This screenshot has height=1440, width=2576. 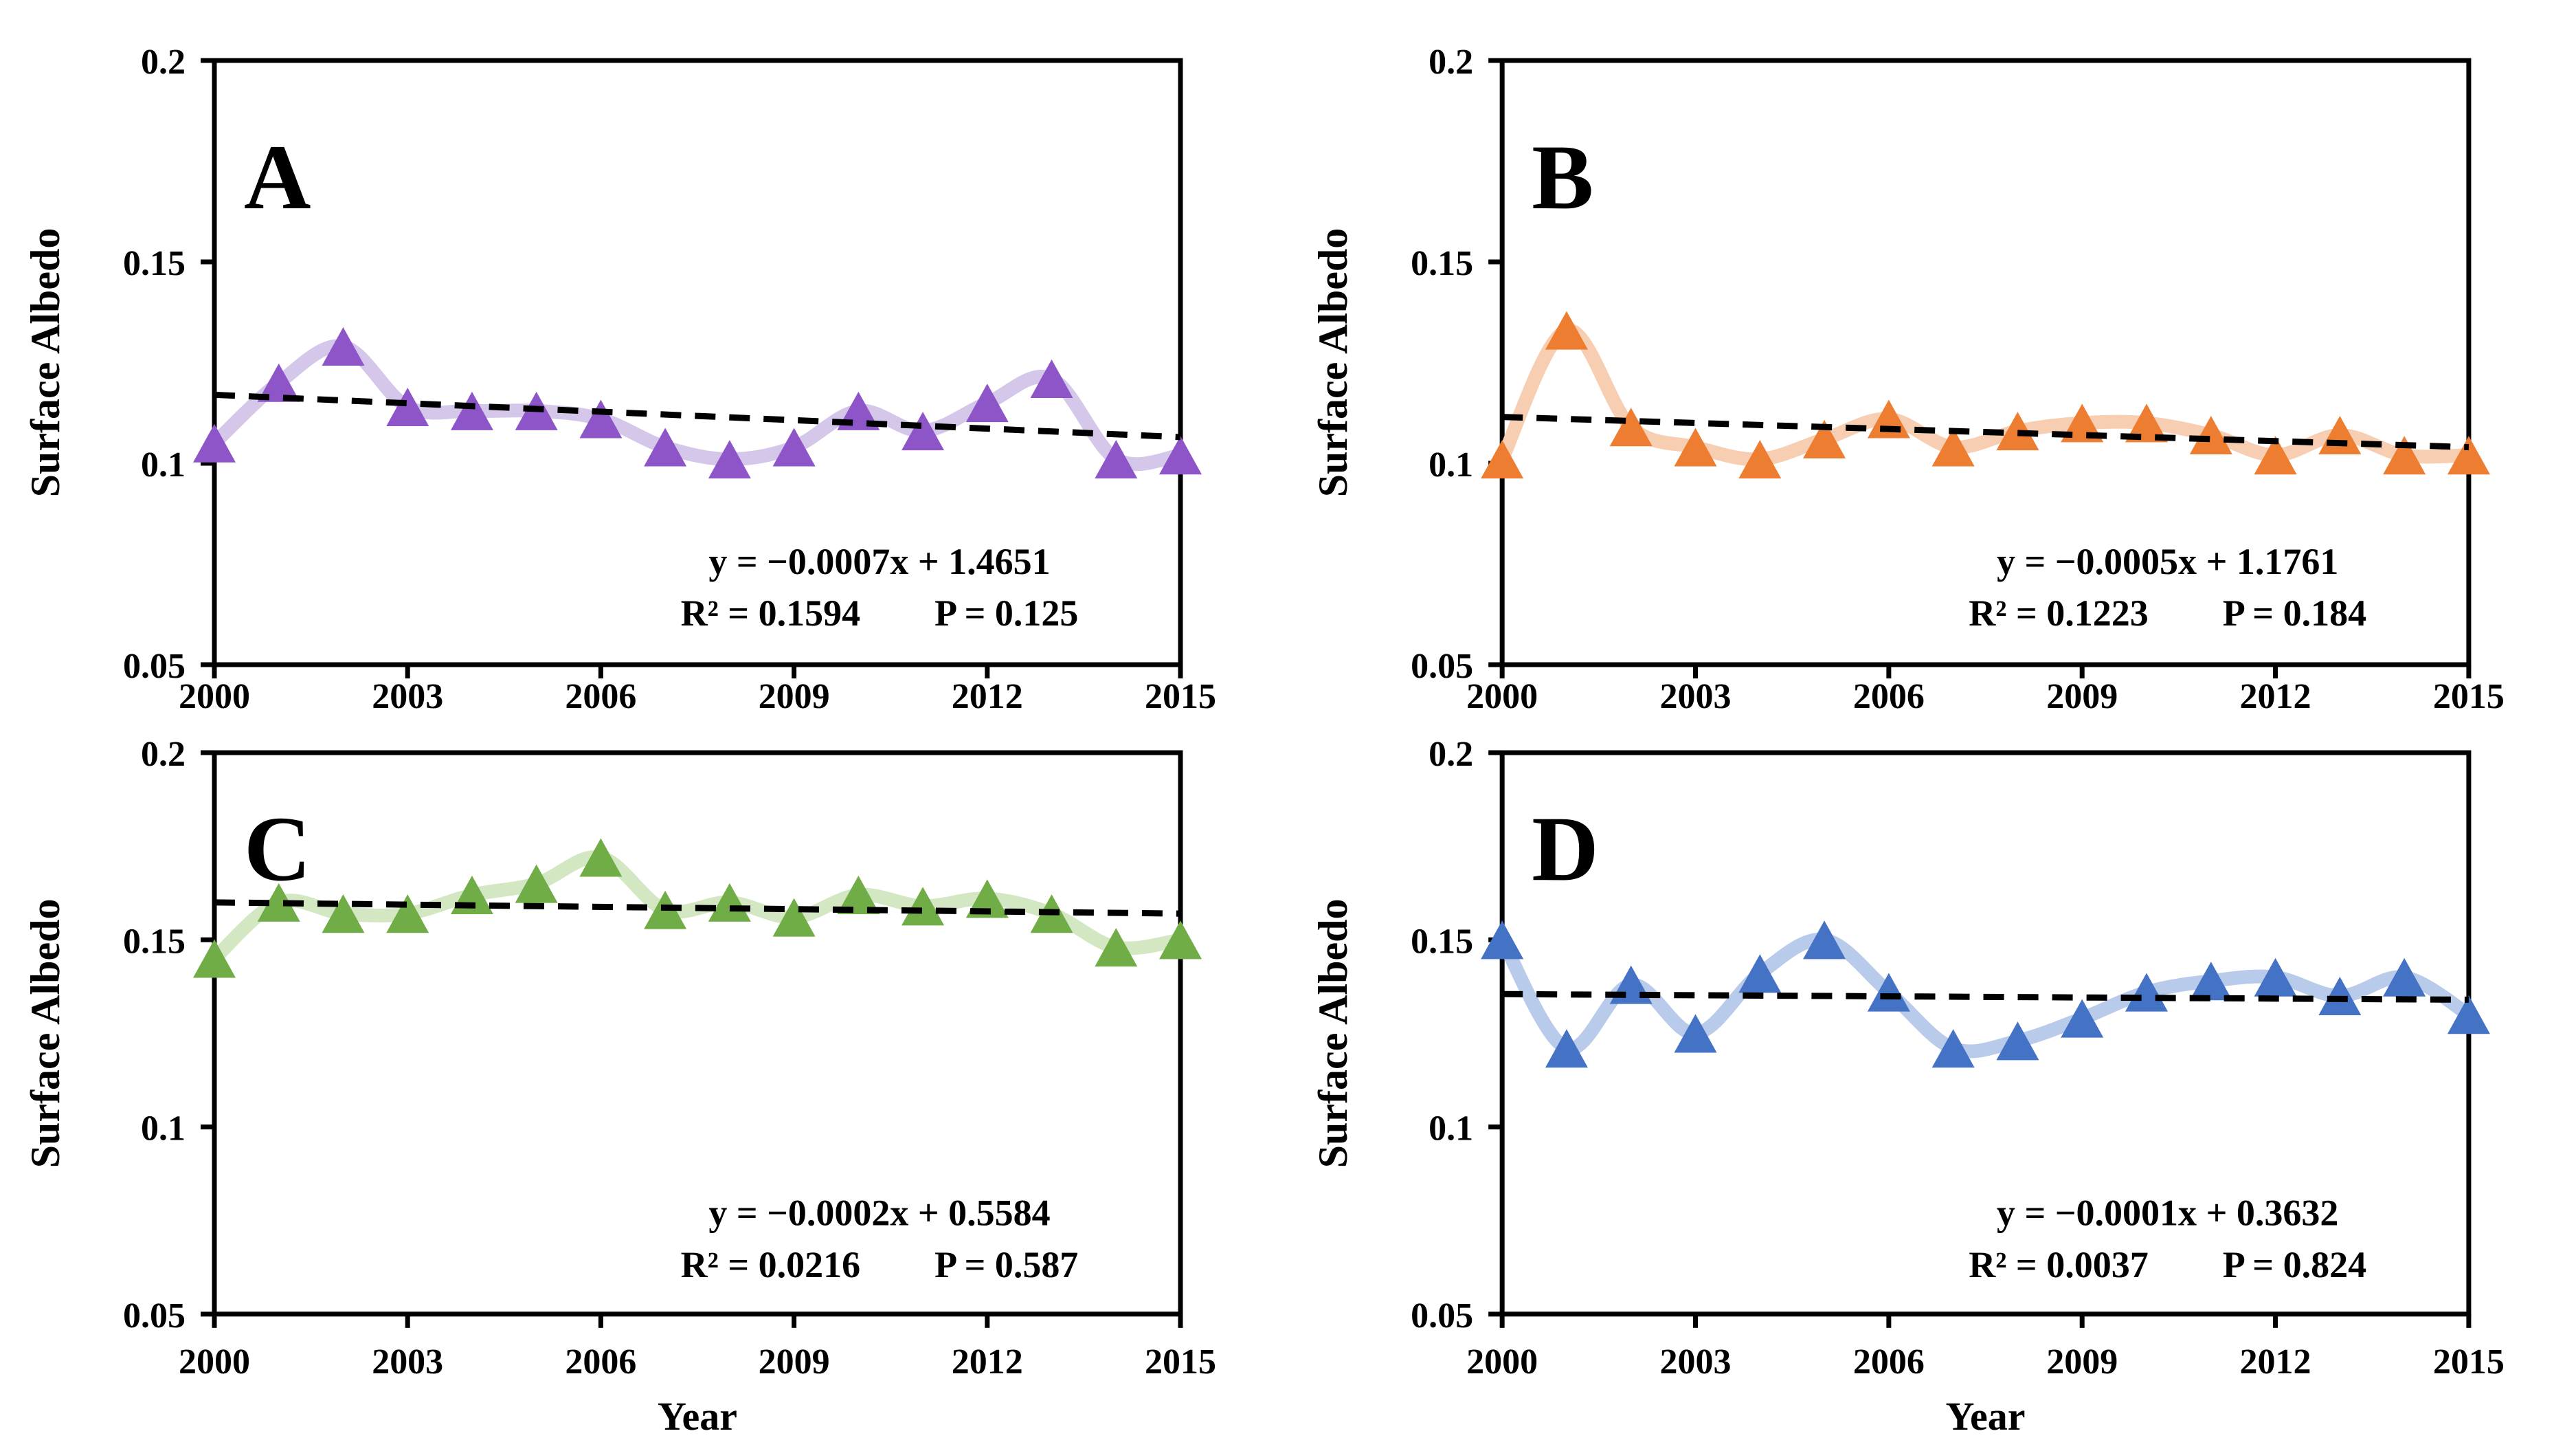 What do you see at coordinates (879, 1213) in the screenshot?
I see `equation-text: y = −0.0002x + 0.5584` at bounding box center [879, 1213].